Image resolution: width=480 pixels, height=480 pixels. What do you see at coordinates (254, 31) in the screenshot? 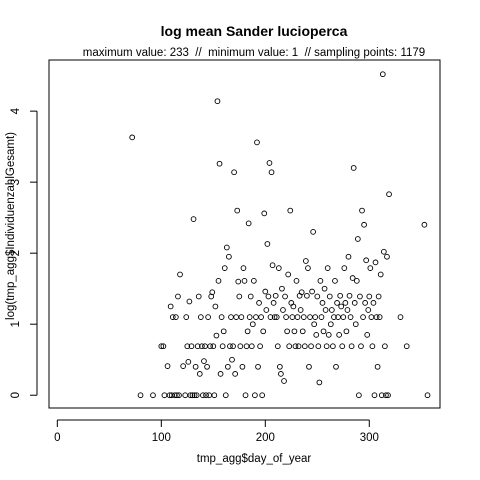
I see `chart-title: log mean Sander lucioperca` at bounding box center [254, 31].